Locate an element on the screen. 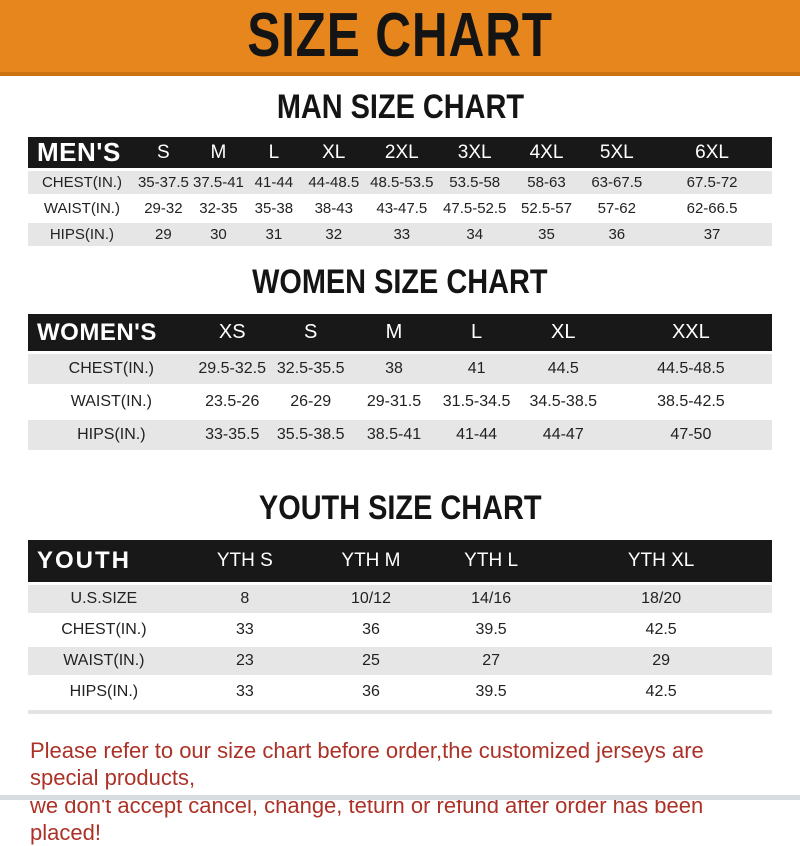  women-column-header-5: XXL is located at coordinates (690, 332).